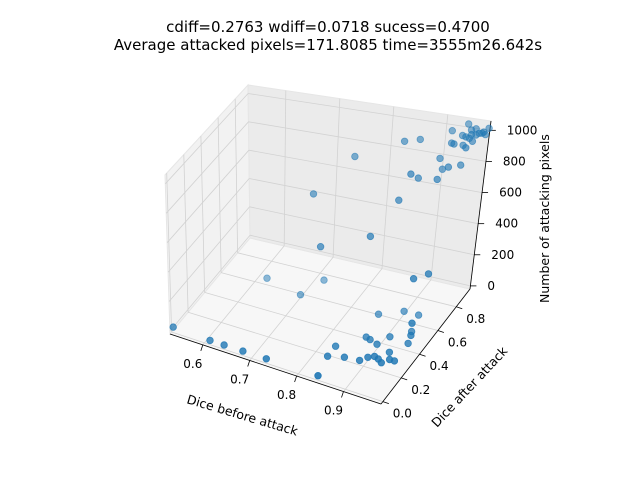 The width and height of the screenshot is (640, 480). Describe the element at coordinates (286, 395) in the screenshot. I see `x-tick-label: 0.8` at that location.